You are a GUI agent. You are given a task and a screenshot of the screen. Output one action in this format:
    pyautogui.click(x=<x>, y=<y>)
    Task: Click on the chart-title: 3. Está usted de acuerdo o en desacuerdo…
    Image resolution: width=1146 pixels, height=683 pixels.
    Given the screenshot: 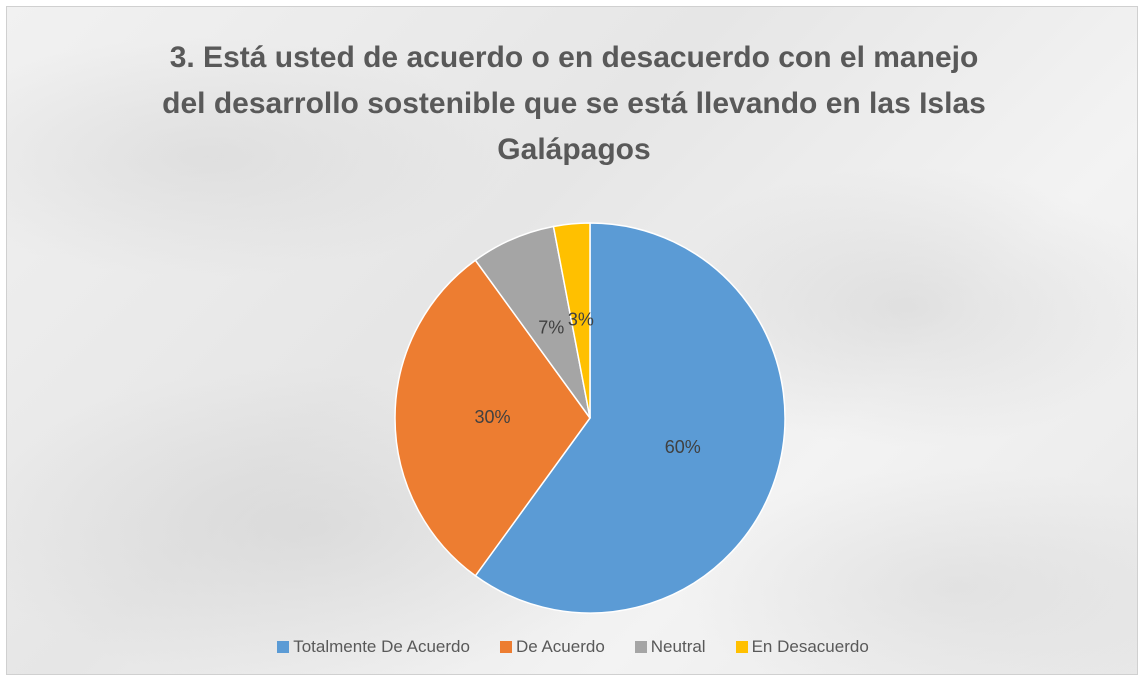 What is the action you would take?
    pyautogui.click(x=574, y=103)
    